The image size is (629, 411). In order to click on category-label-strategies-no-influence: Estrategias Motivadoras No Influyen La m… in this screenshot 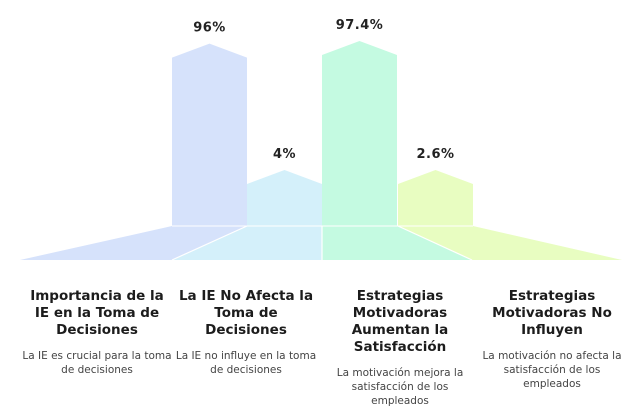, I will do `click(552, 339)`.